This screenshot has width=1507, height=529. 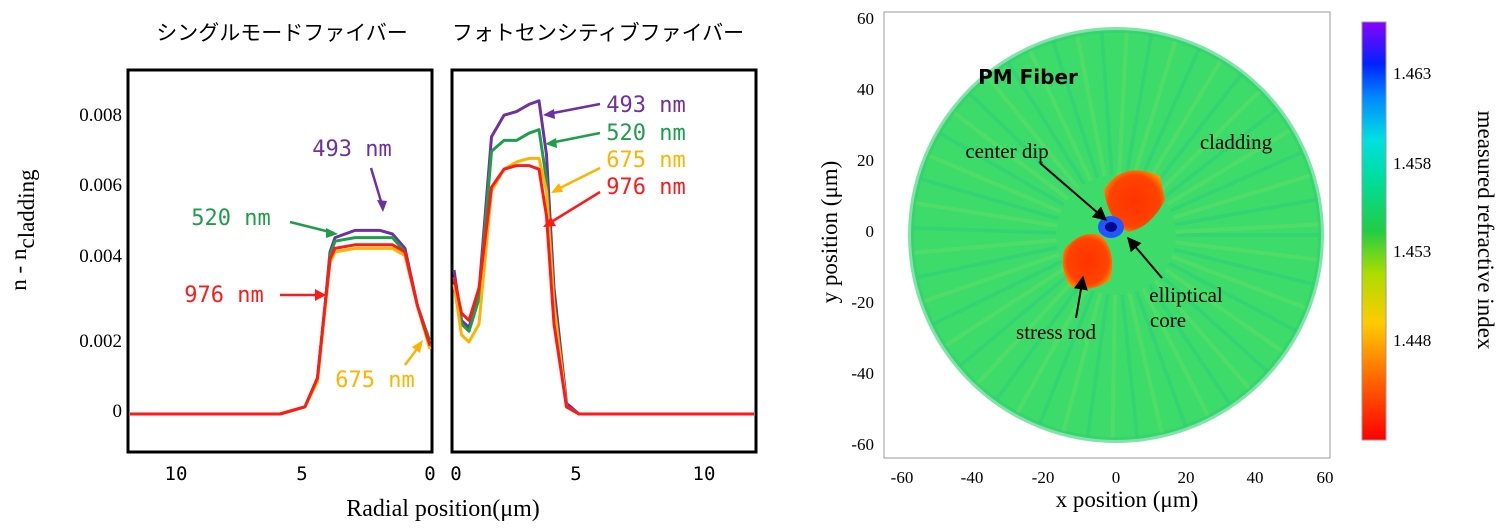 What do you see at coordinates (1134, 201) in the screenshot?
I see `stress-rod-upper` at bounding box center [1134, 201].